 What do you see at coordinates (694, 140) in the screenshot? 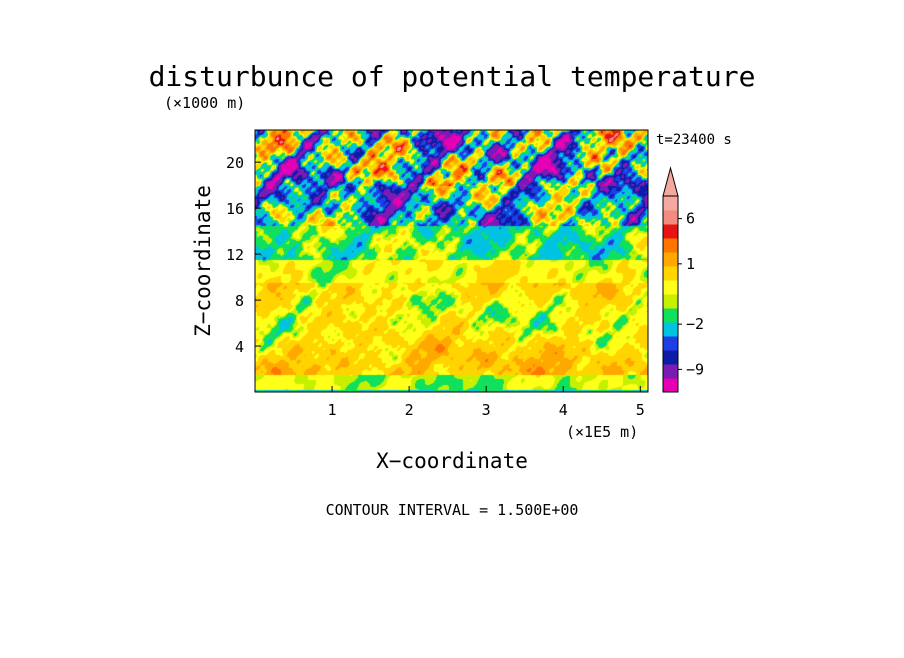
I see `time-label: t=23400 s` at bounding box center [694, 140].